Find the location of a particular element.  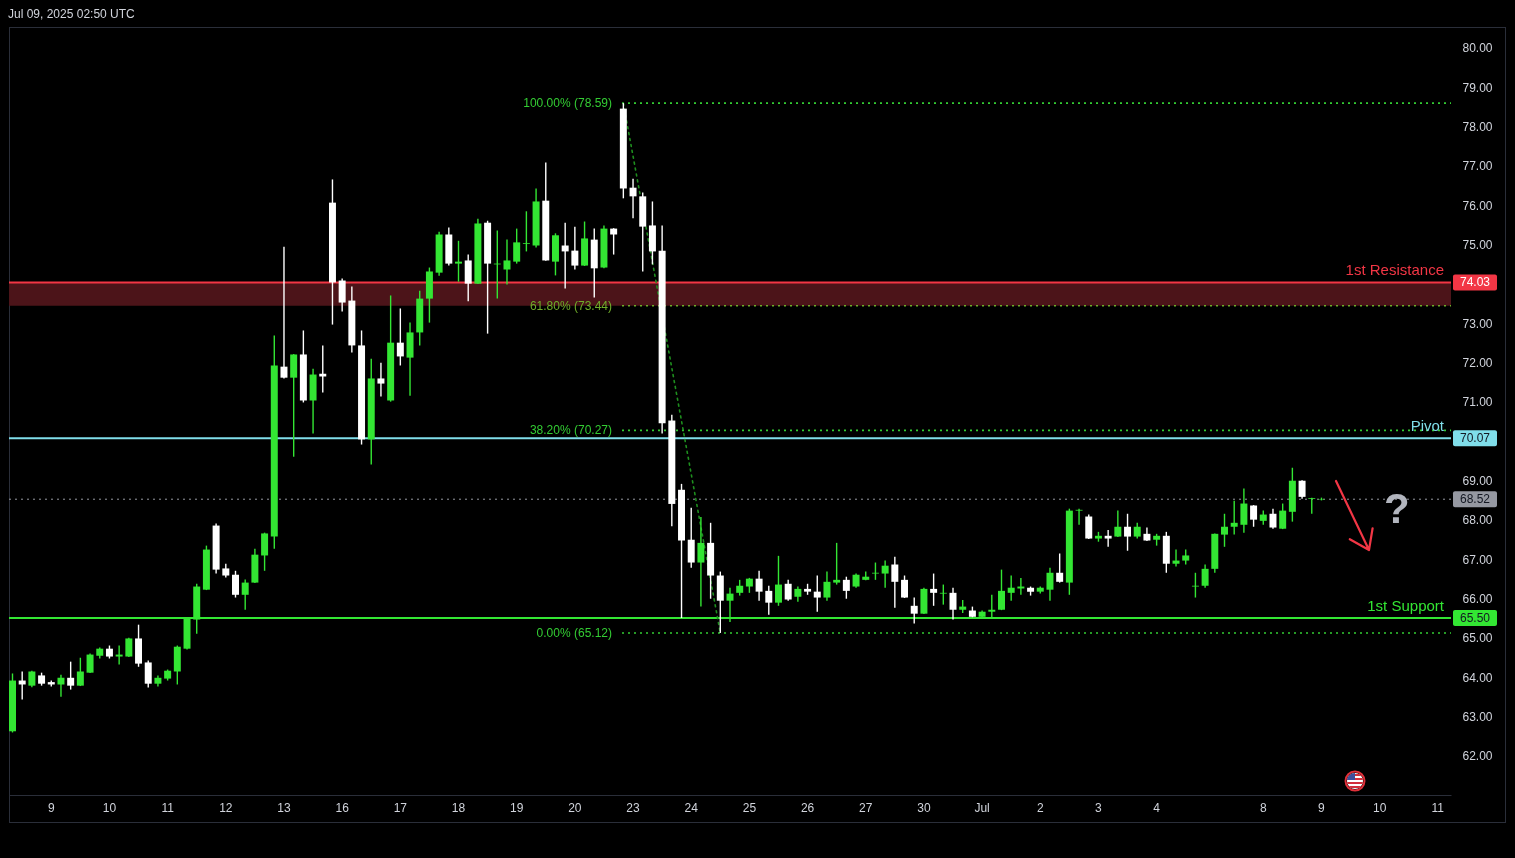

y-tick-label: 65.00 is located at coordinates (1477, 638).